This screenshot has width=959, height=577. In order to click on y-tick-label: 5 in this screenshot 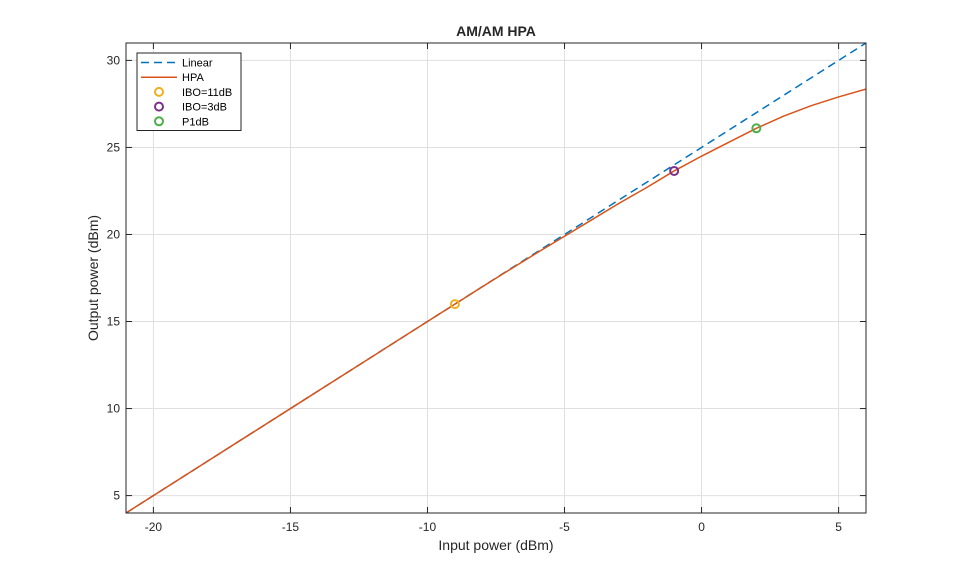, I will do `click(116, 496)`.